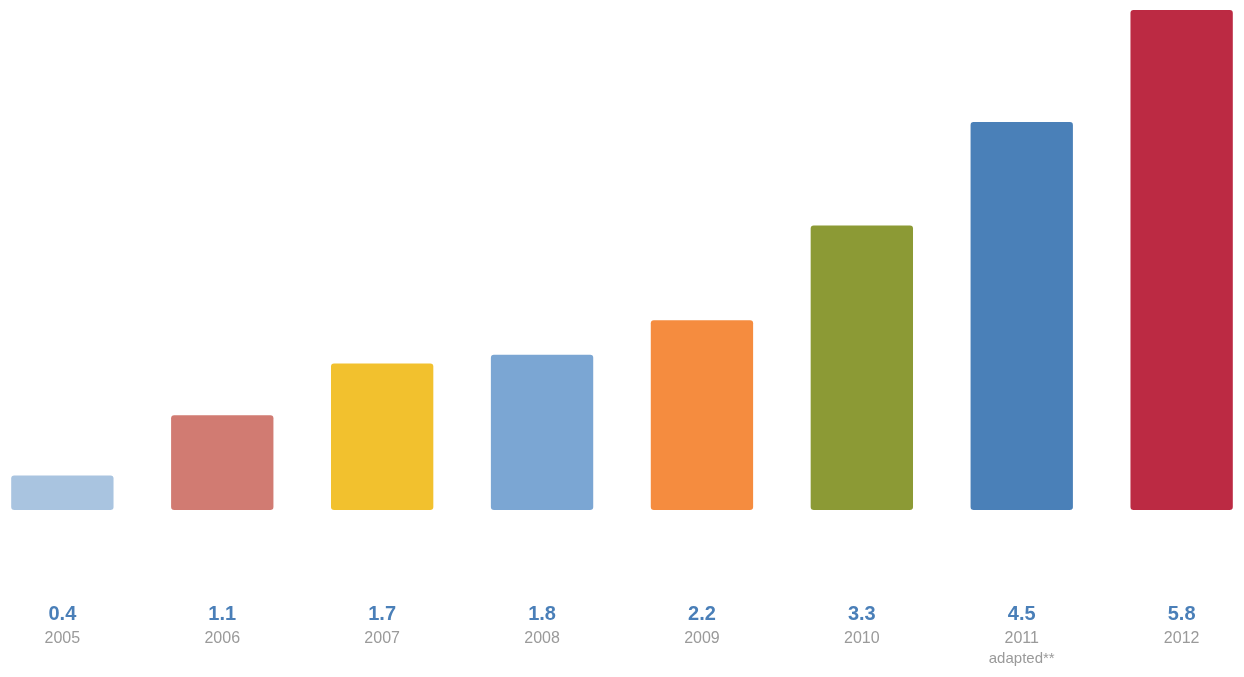  Describe the element at coordinates (382, 637) in the screenshot. I see `x-tick-label: 2007` at that location.